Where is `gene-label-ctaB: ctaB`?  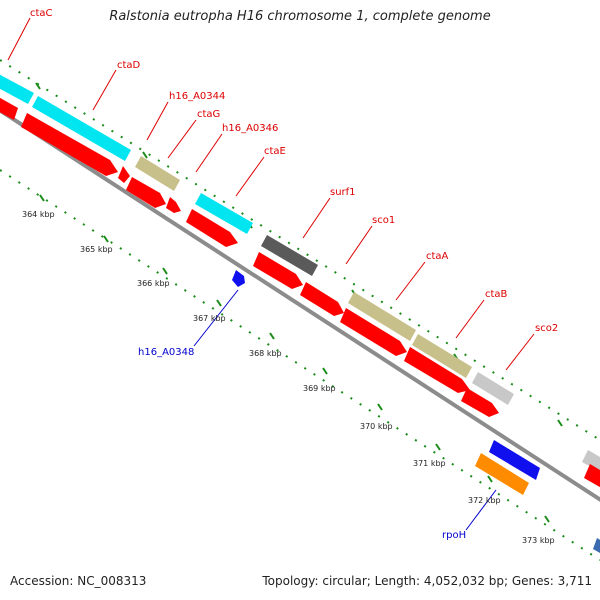 gene-label-ctaB: ctaB is located at coordinates (496, 294).